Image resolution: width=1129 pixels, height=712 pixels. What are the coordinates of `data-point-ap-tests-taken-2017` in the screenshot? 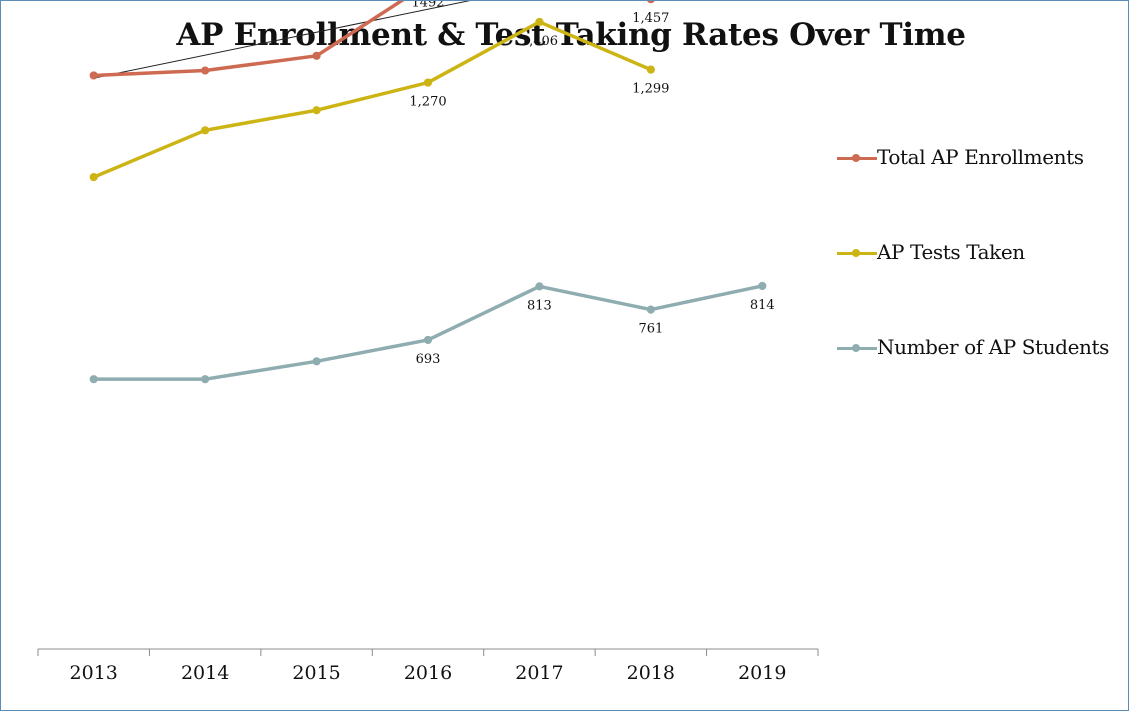 It's located at (539, 22).